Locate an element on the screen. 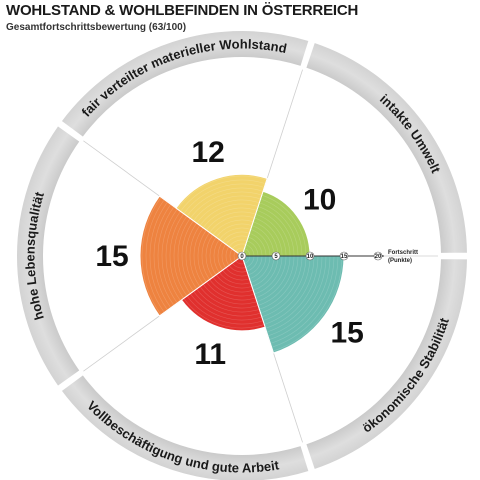  wedge-intakte-umwelt is located at coordinates (276, 223).